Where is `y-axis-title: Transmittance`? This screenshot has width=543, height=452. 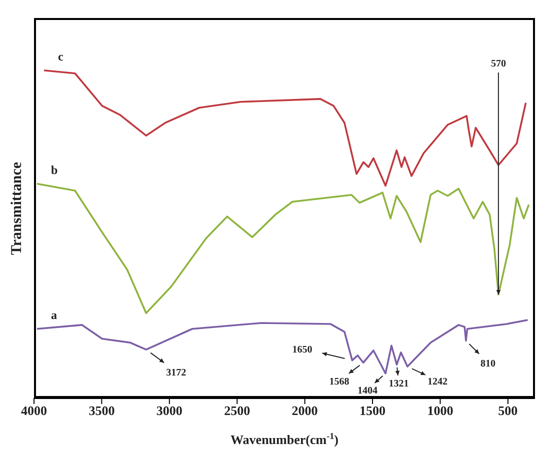
y-axis-title: Transmittance is located at coordinates (18, 208).